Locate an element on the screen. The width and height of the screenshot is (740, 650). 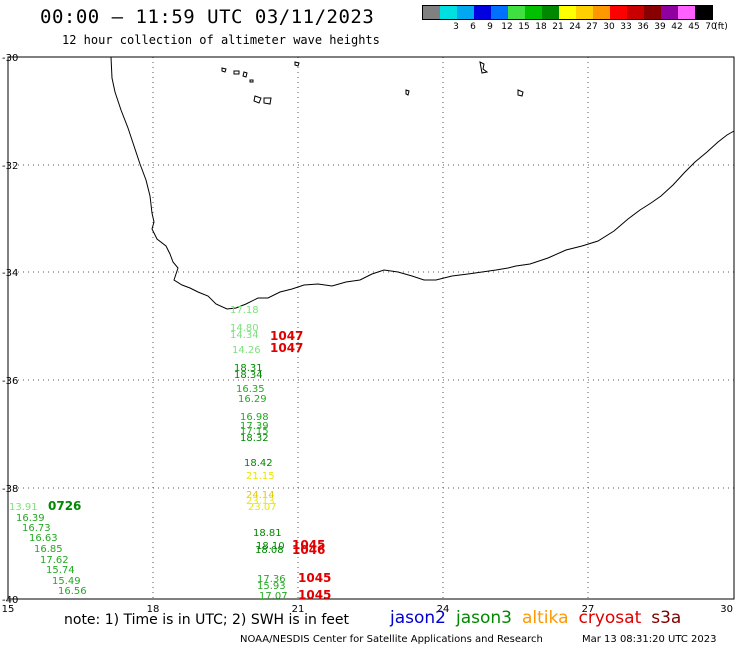
wave-height-label: 24.14 is located at coordinates (260, 495).